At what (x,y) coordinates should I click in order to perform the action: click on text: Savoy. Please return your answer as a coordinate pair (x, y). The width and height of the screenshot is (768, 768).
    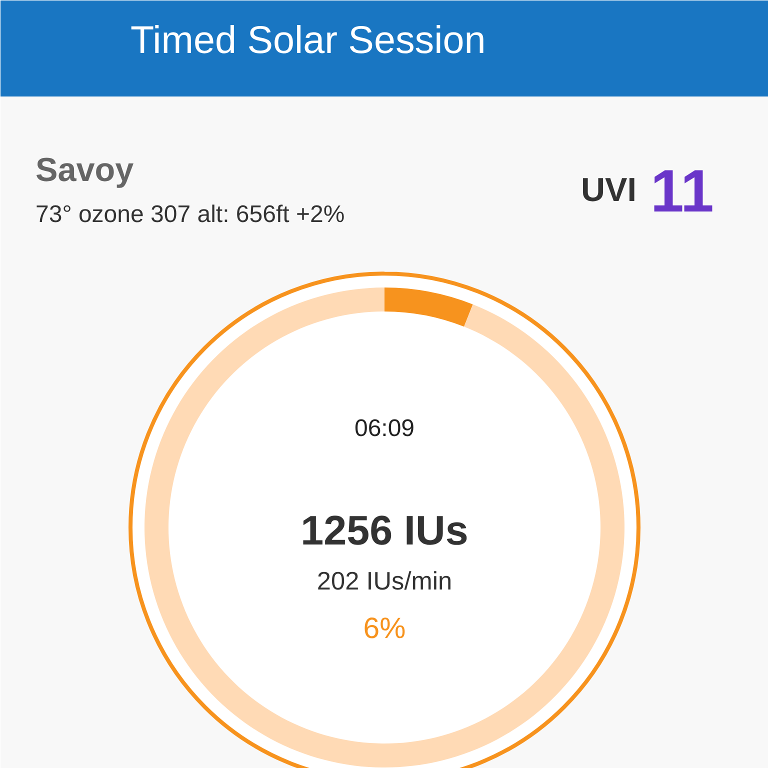
    Looking at the image, I should click on (85, 170).